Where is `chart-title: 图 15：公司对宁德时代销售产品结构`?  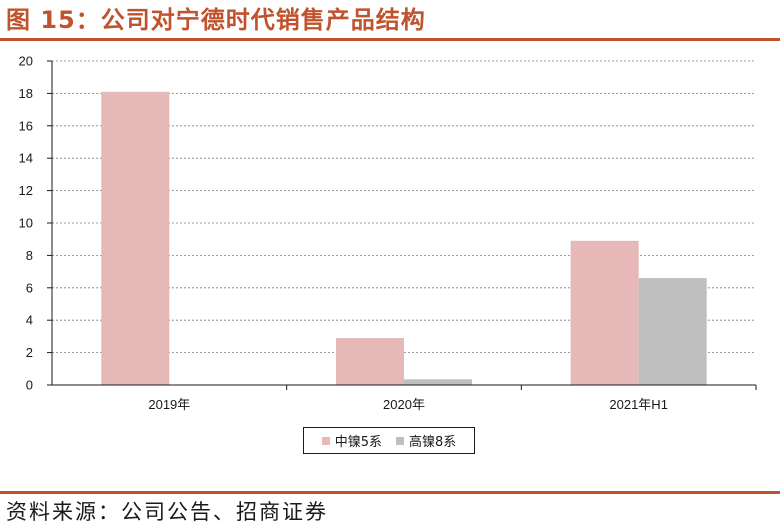 chart-title: 图 15：公司对宁德时代销售产品结构 is located at coordinates (216, 20).